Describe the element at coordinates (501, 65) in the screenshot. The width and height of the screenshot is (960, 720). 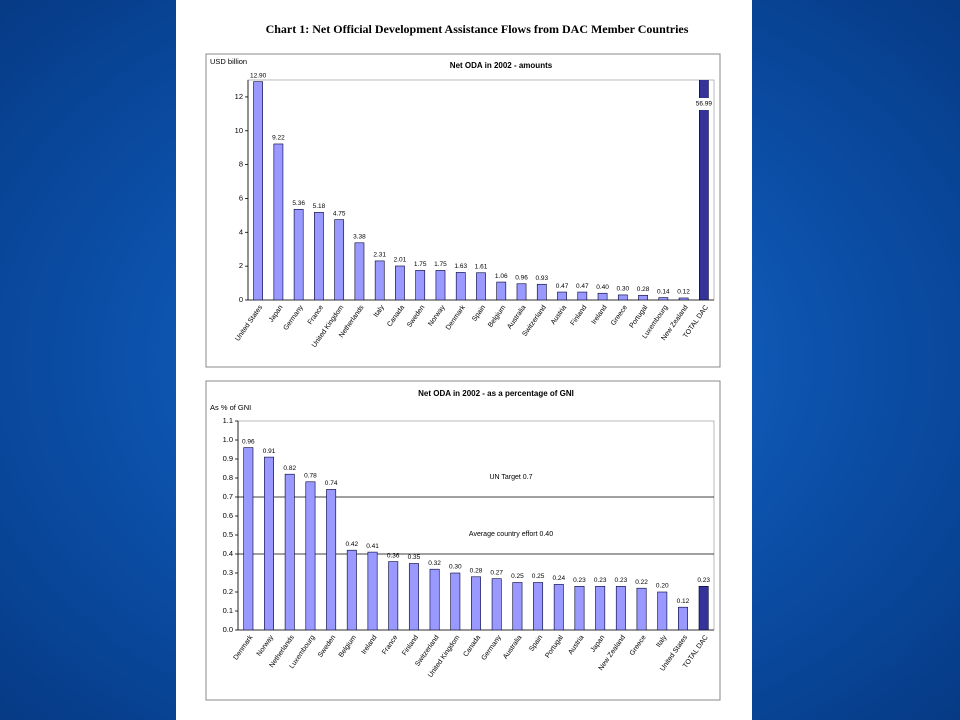
I see `chart-title: Net ODA in 2002 - amounts` at that location.